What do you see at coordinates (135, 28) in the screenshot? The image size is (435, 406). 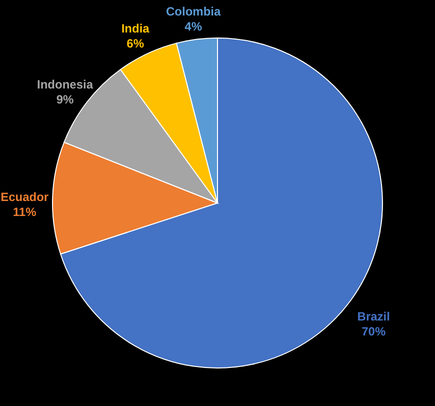 I see `slice-label: India` at bounding box center [135, 28].